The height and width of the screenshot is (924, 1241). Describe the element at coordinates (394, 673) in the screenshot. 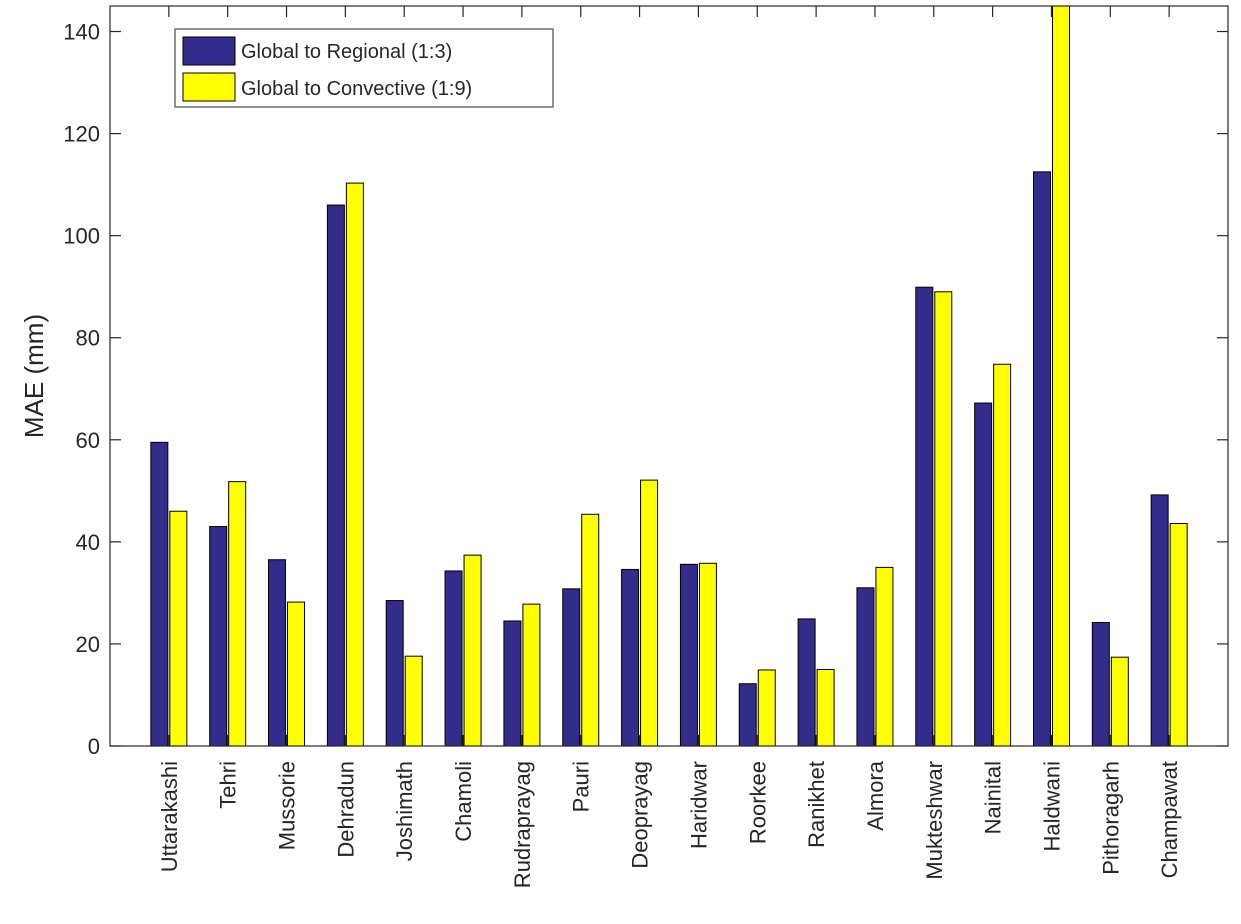

I see `bar-regional-joshimath` at that location.